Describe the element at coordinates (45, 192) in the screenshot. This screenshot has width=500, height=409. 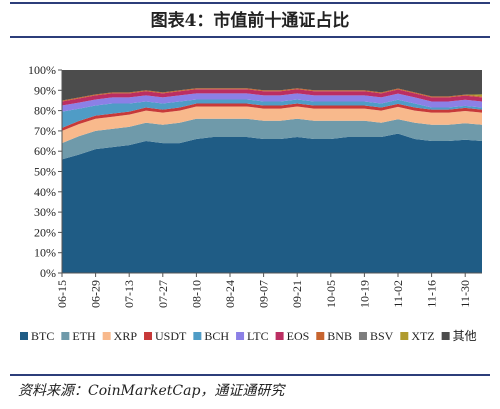
I see `y-tick-label: 40%` at that location.